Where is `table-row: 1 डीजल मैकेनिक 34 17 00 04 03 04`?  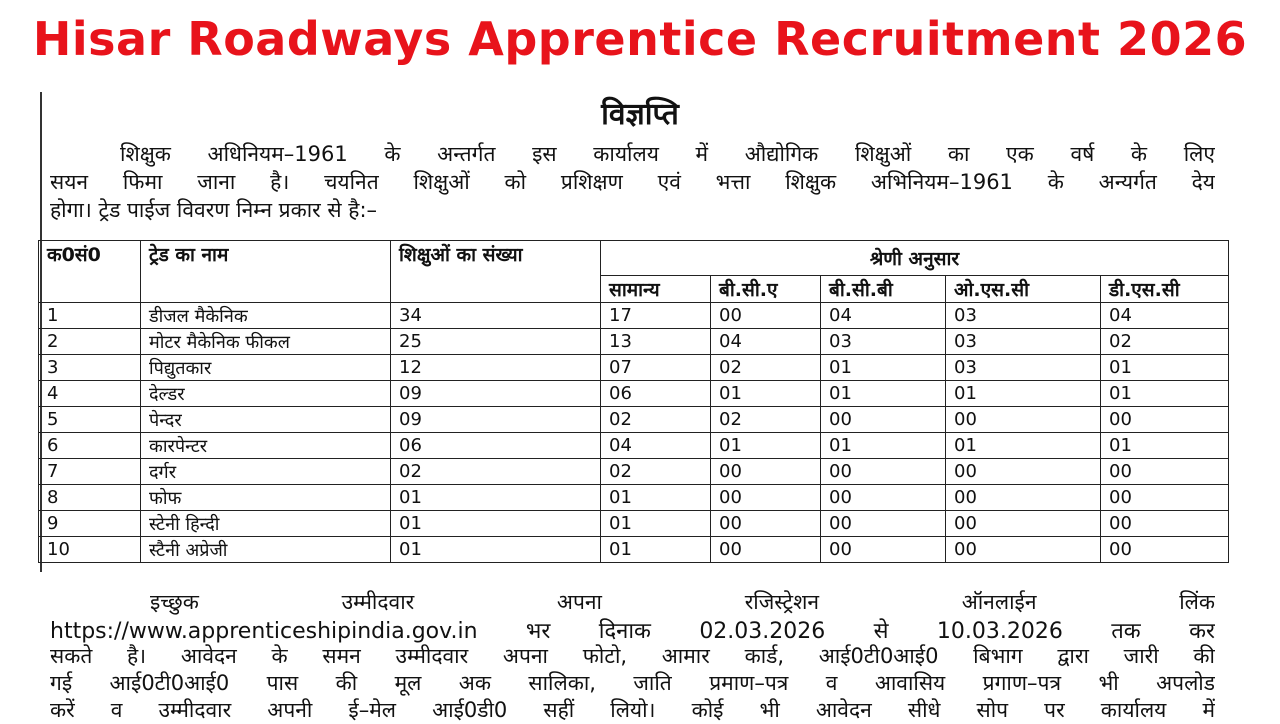 table-row: 1 डीजल मैकेनिक 34 17 00 04 03 04 is located at coordinates (633, 315).